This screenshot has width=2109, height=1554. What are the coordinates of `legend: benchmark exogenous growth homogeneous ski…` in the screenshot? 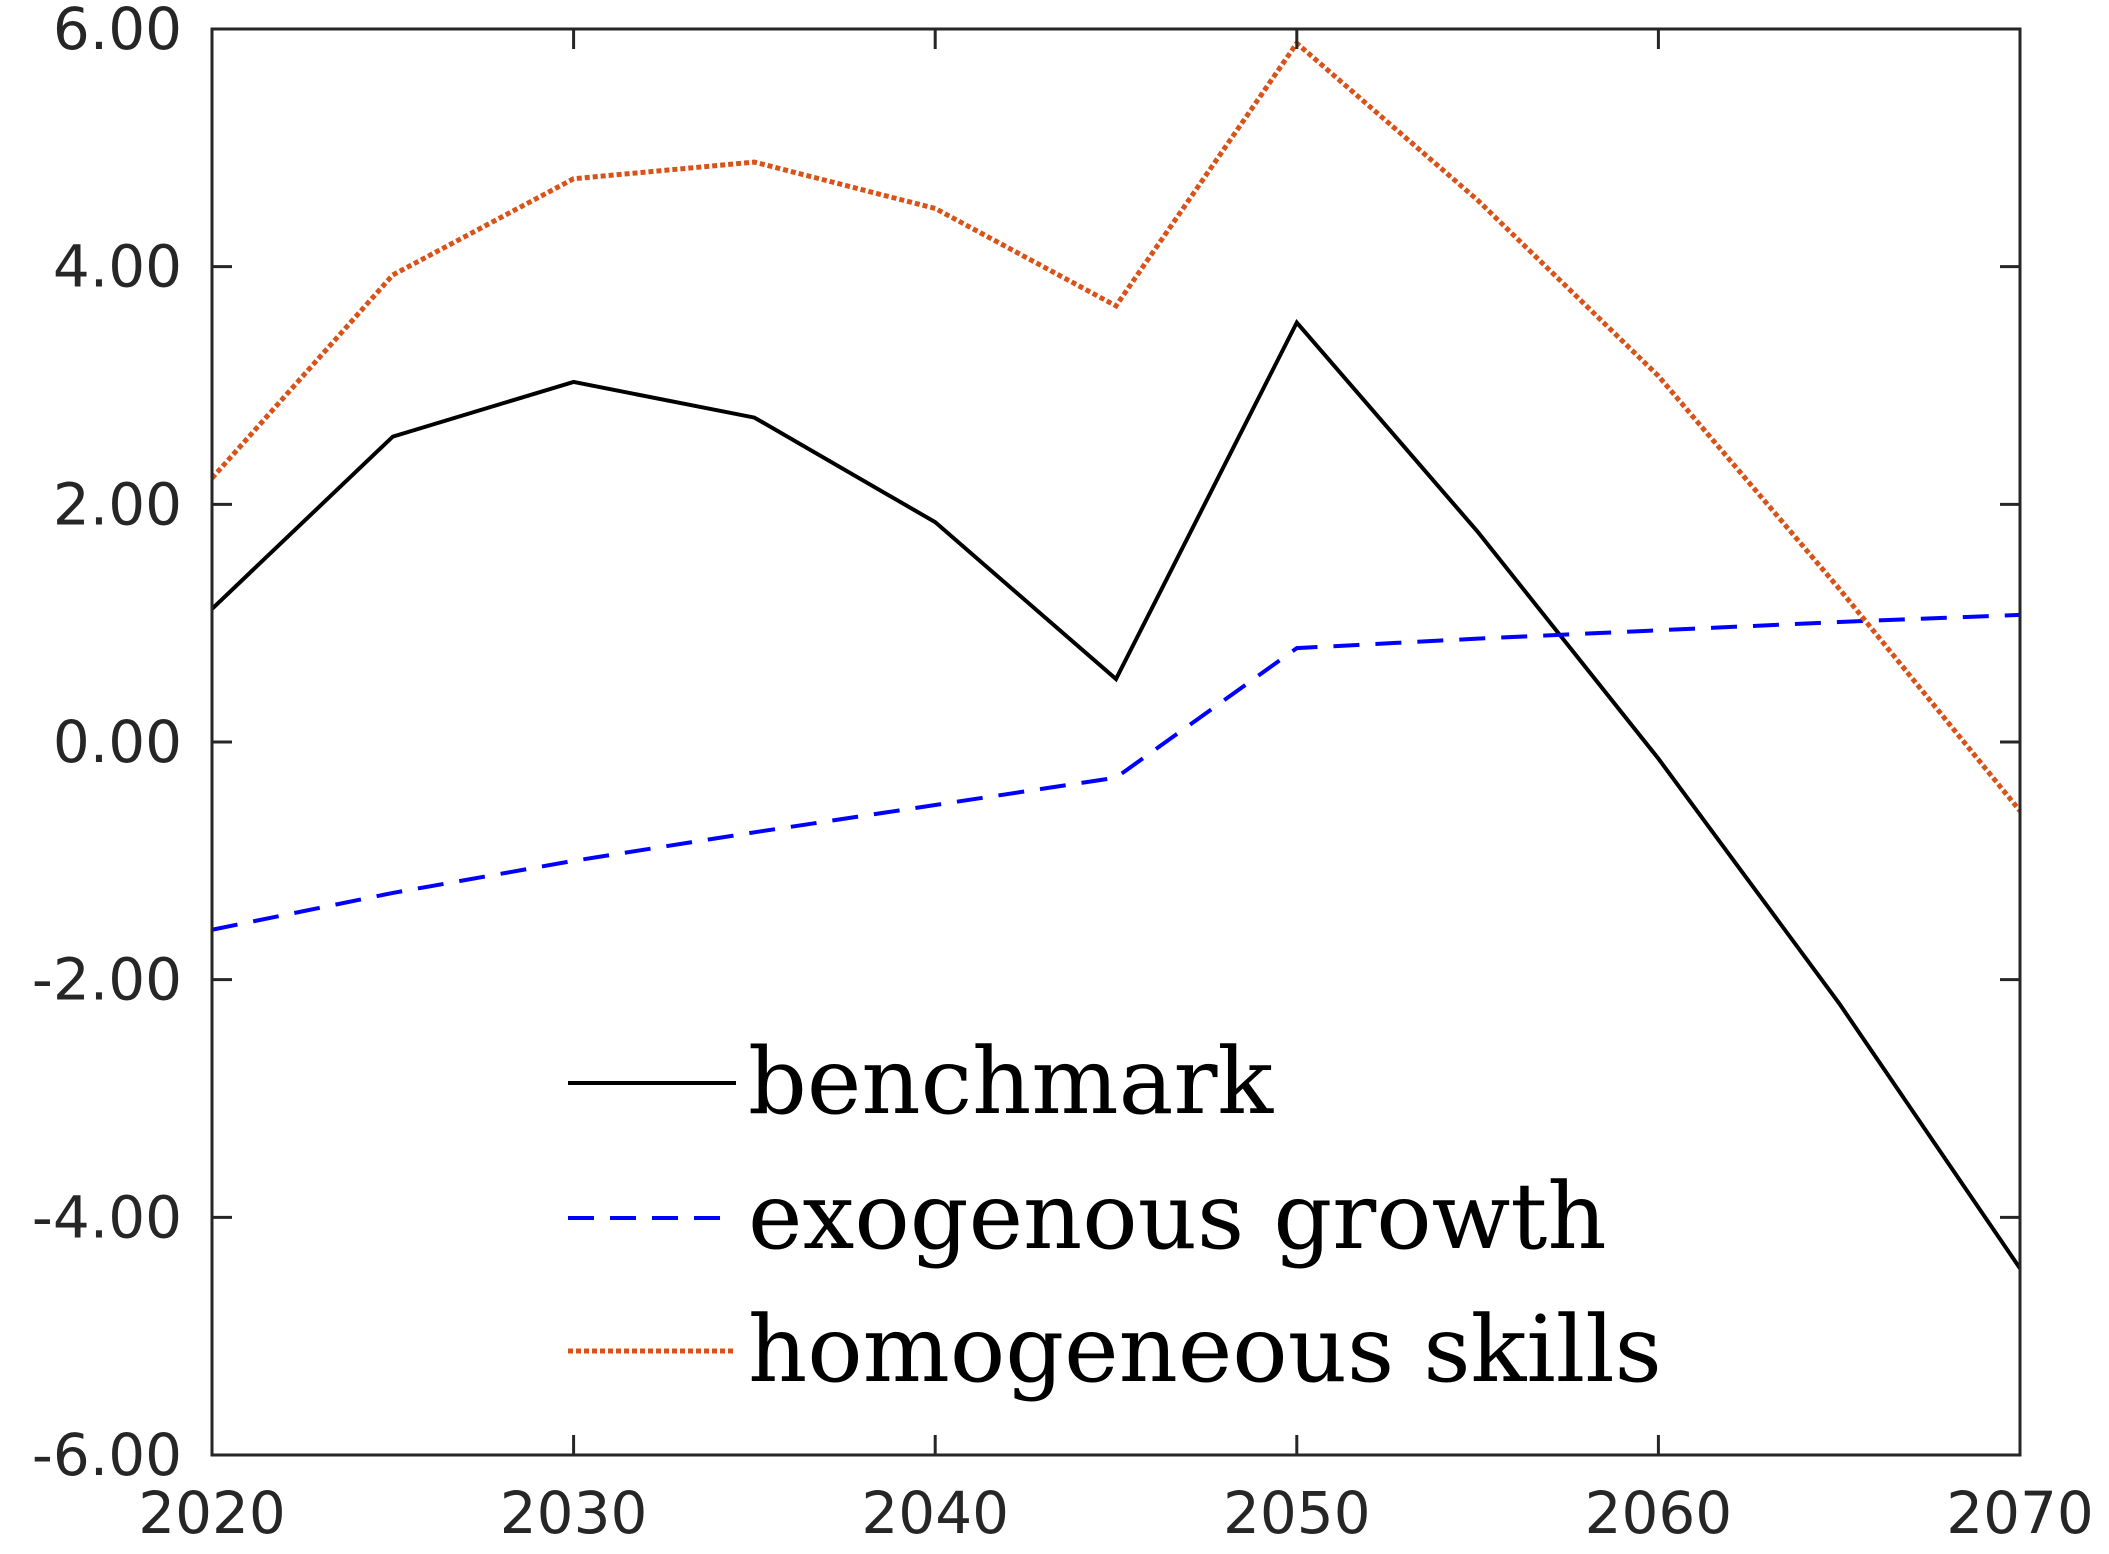 It's located at (1115, 1215).